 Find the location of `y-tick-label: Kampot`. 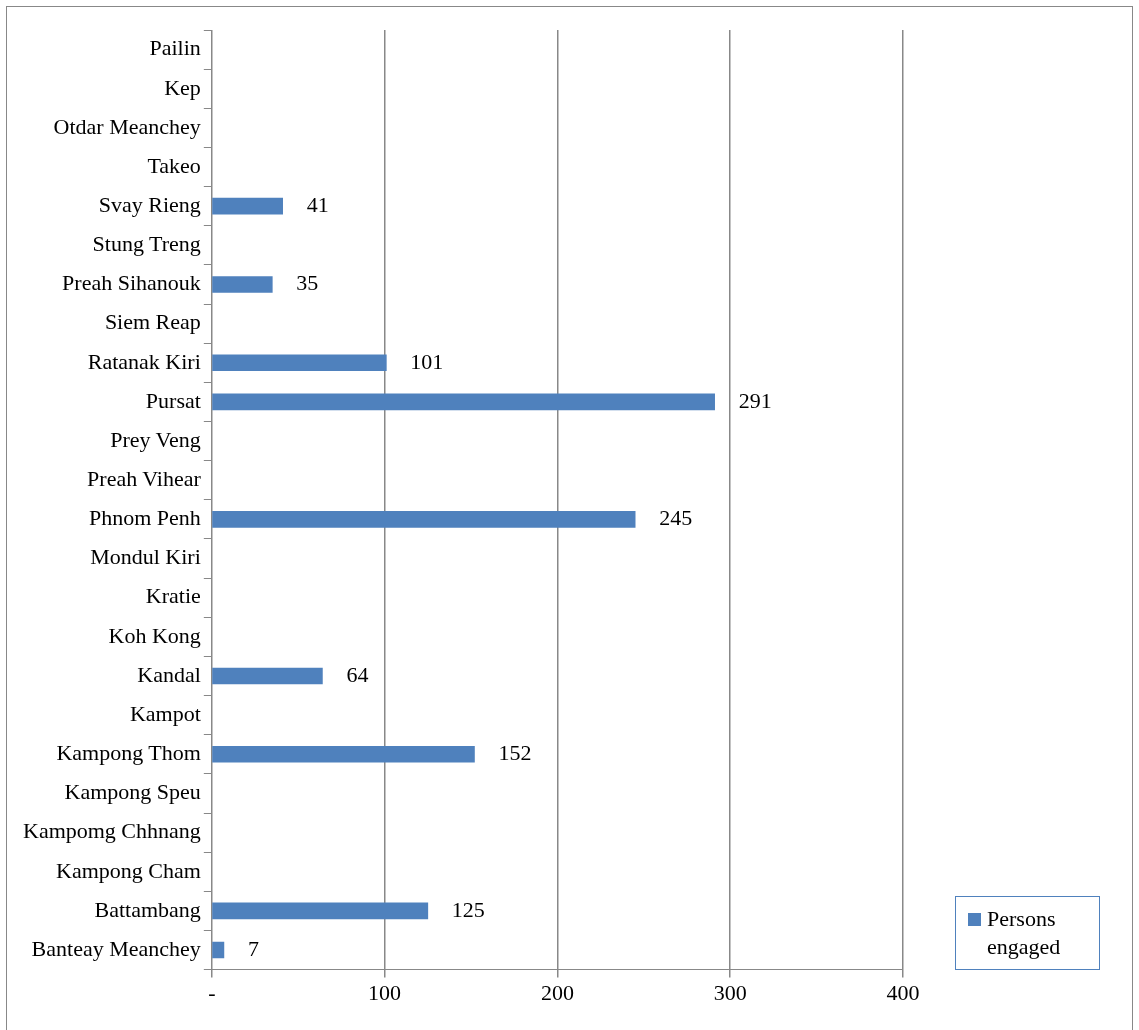

y-tick-label: Kampot is located at coordinates (165, 713).